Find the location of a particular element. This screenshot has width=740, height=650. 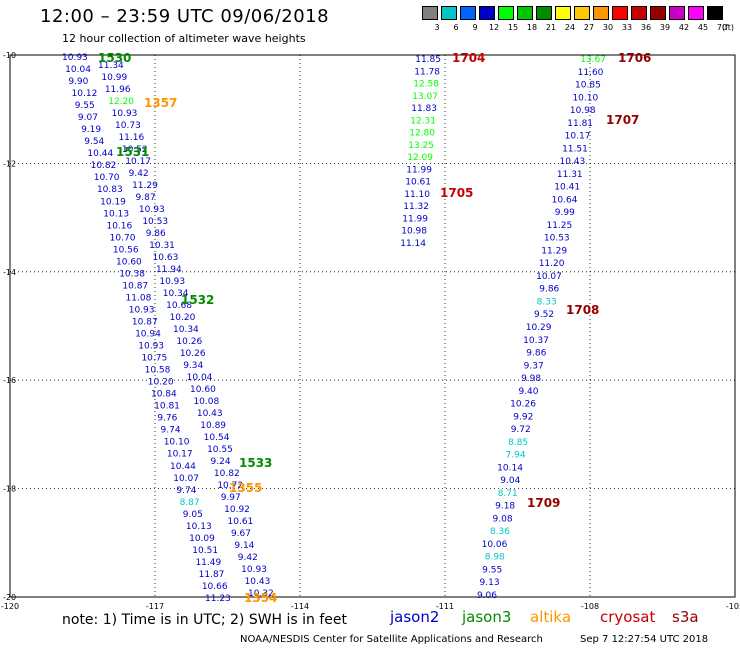

swh-label-track-d: 11.31 is located at coordinates (570, 175).